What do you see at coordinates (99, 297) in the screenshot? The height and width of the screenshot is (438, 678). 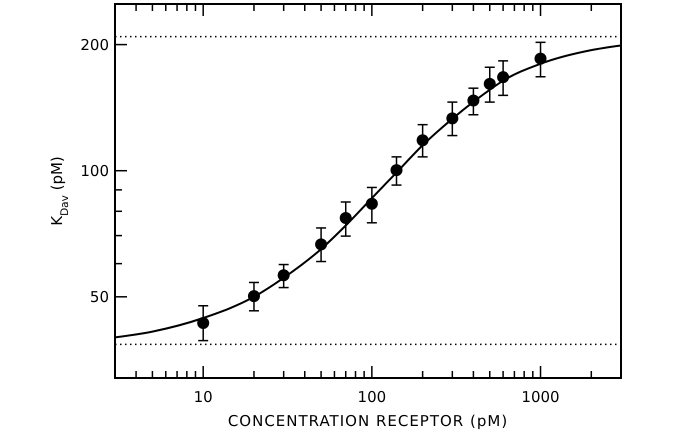 I see `y-tick-label: 50` at bounding box center [99, 297].